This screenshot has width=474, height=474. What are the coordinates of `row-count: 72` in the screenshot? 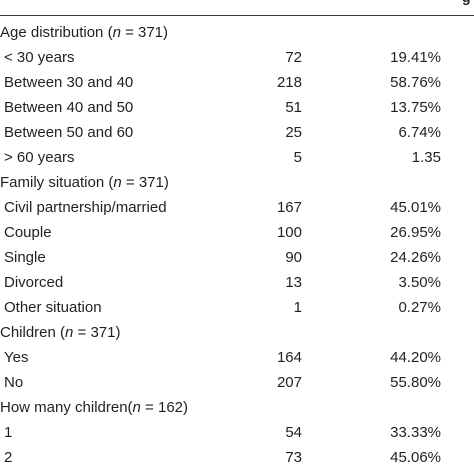 It's located at (293, 57).